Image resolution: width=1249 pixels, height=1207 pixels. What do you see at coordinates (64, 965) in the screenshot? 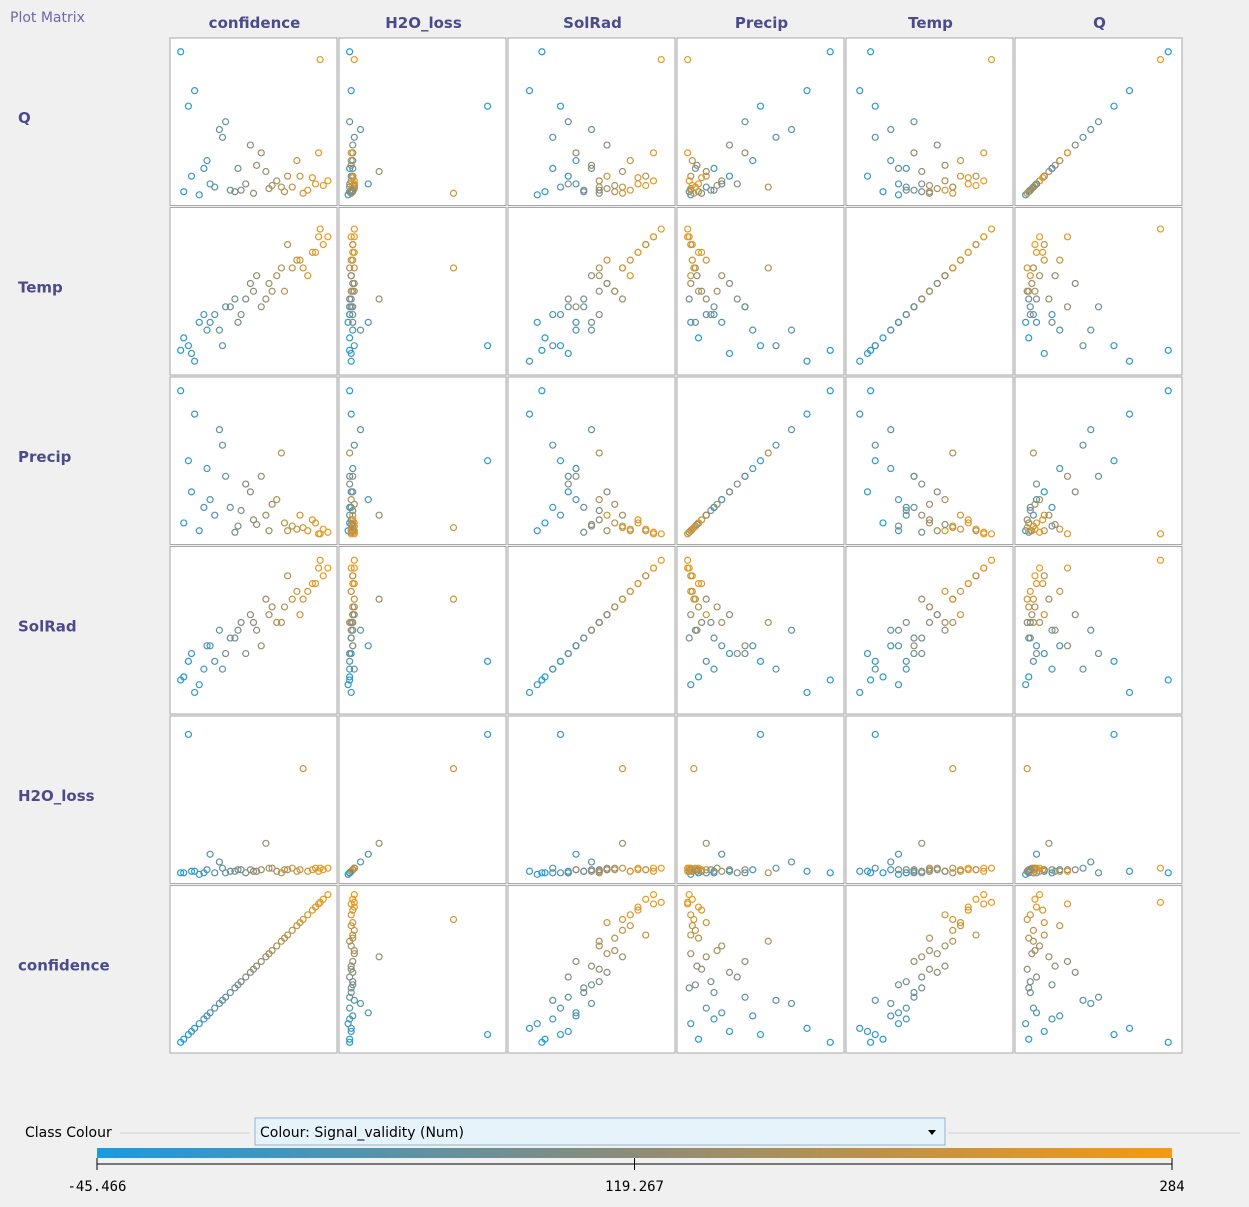
I see `row-label: confidence` at bounding box center [64, 965].